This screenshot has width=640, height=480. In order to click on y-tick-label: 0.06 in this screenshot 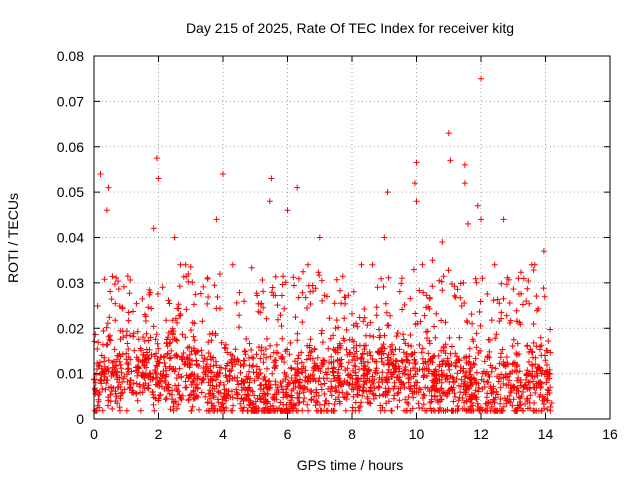, I will do `click(70, 147)`.